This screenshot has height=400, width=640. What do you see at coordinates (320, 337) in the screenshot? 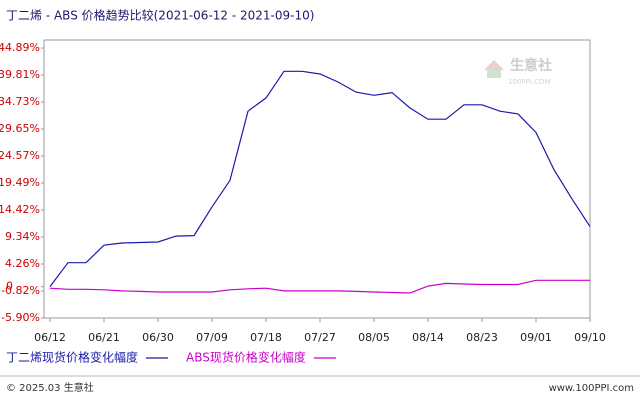
I see `x-tick-label: 07/27` at bounding box center [320, 337].